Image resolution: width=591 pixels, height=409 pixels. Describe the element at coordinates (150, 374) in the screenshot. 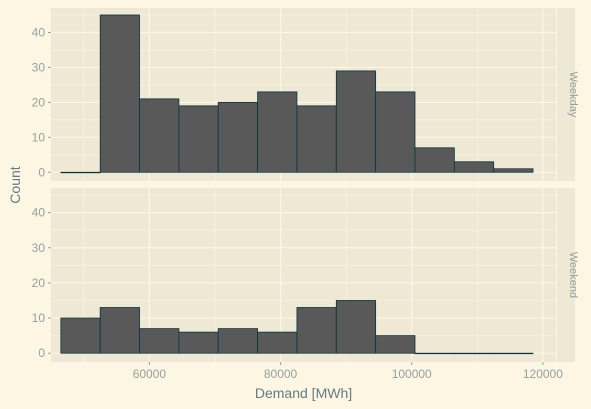

I see `x-tick-label: 60000` at that location.